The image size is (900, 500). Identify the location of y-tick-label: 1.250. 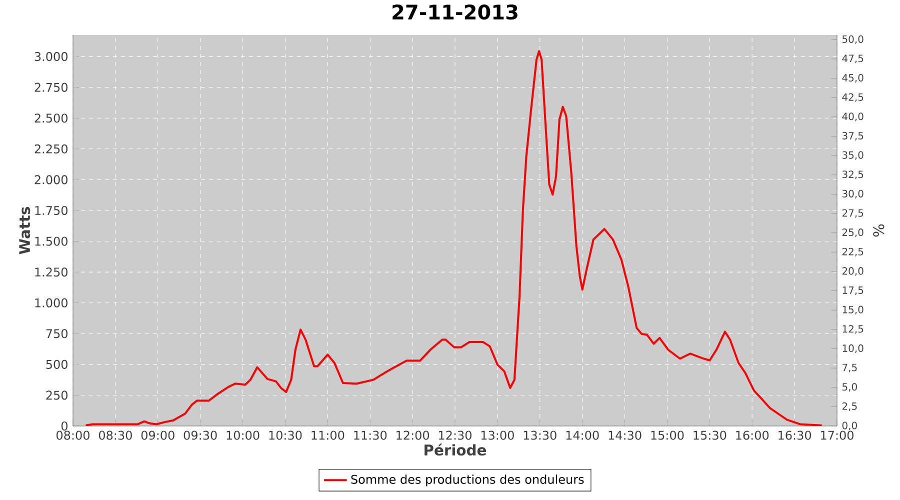
(51, 272).